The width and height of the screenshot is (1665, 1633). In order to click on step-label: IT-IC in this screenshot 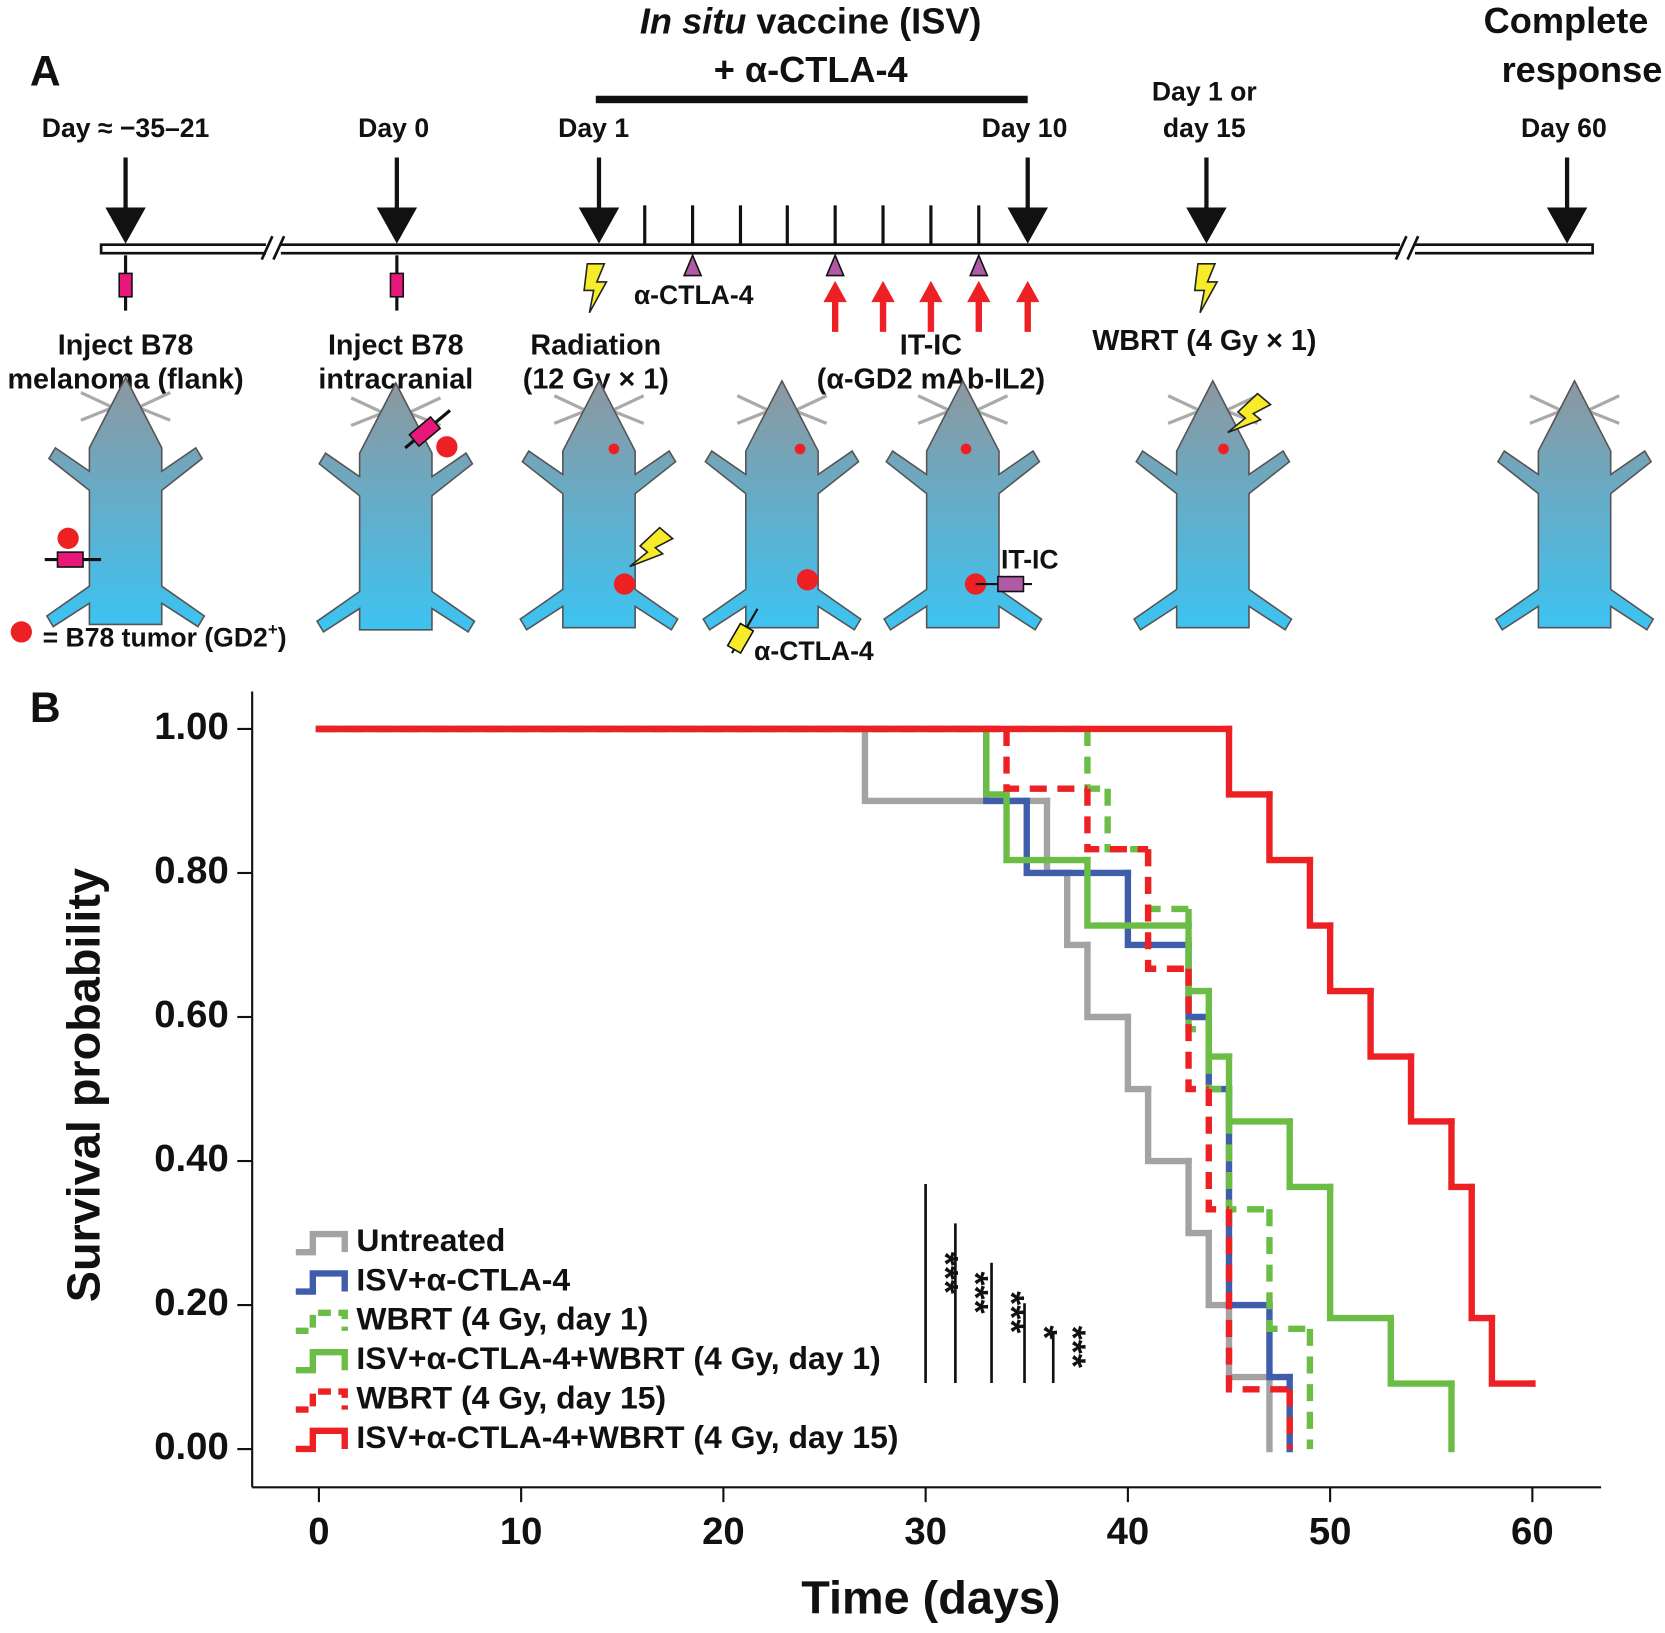, I will do `click(931, 345)`.